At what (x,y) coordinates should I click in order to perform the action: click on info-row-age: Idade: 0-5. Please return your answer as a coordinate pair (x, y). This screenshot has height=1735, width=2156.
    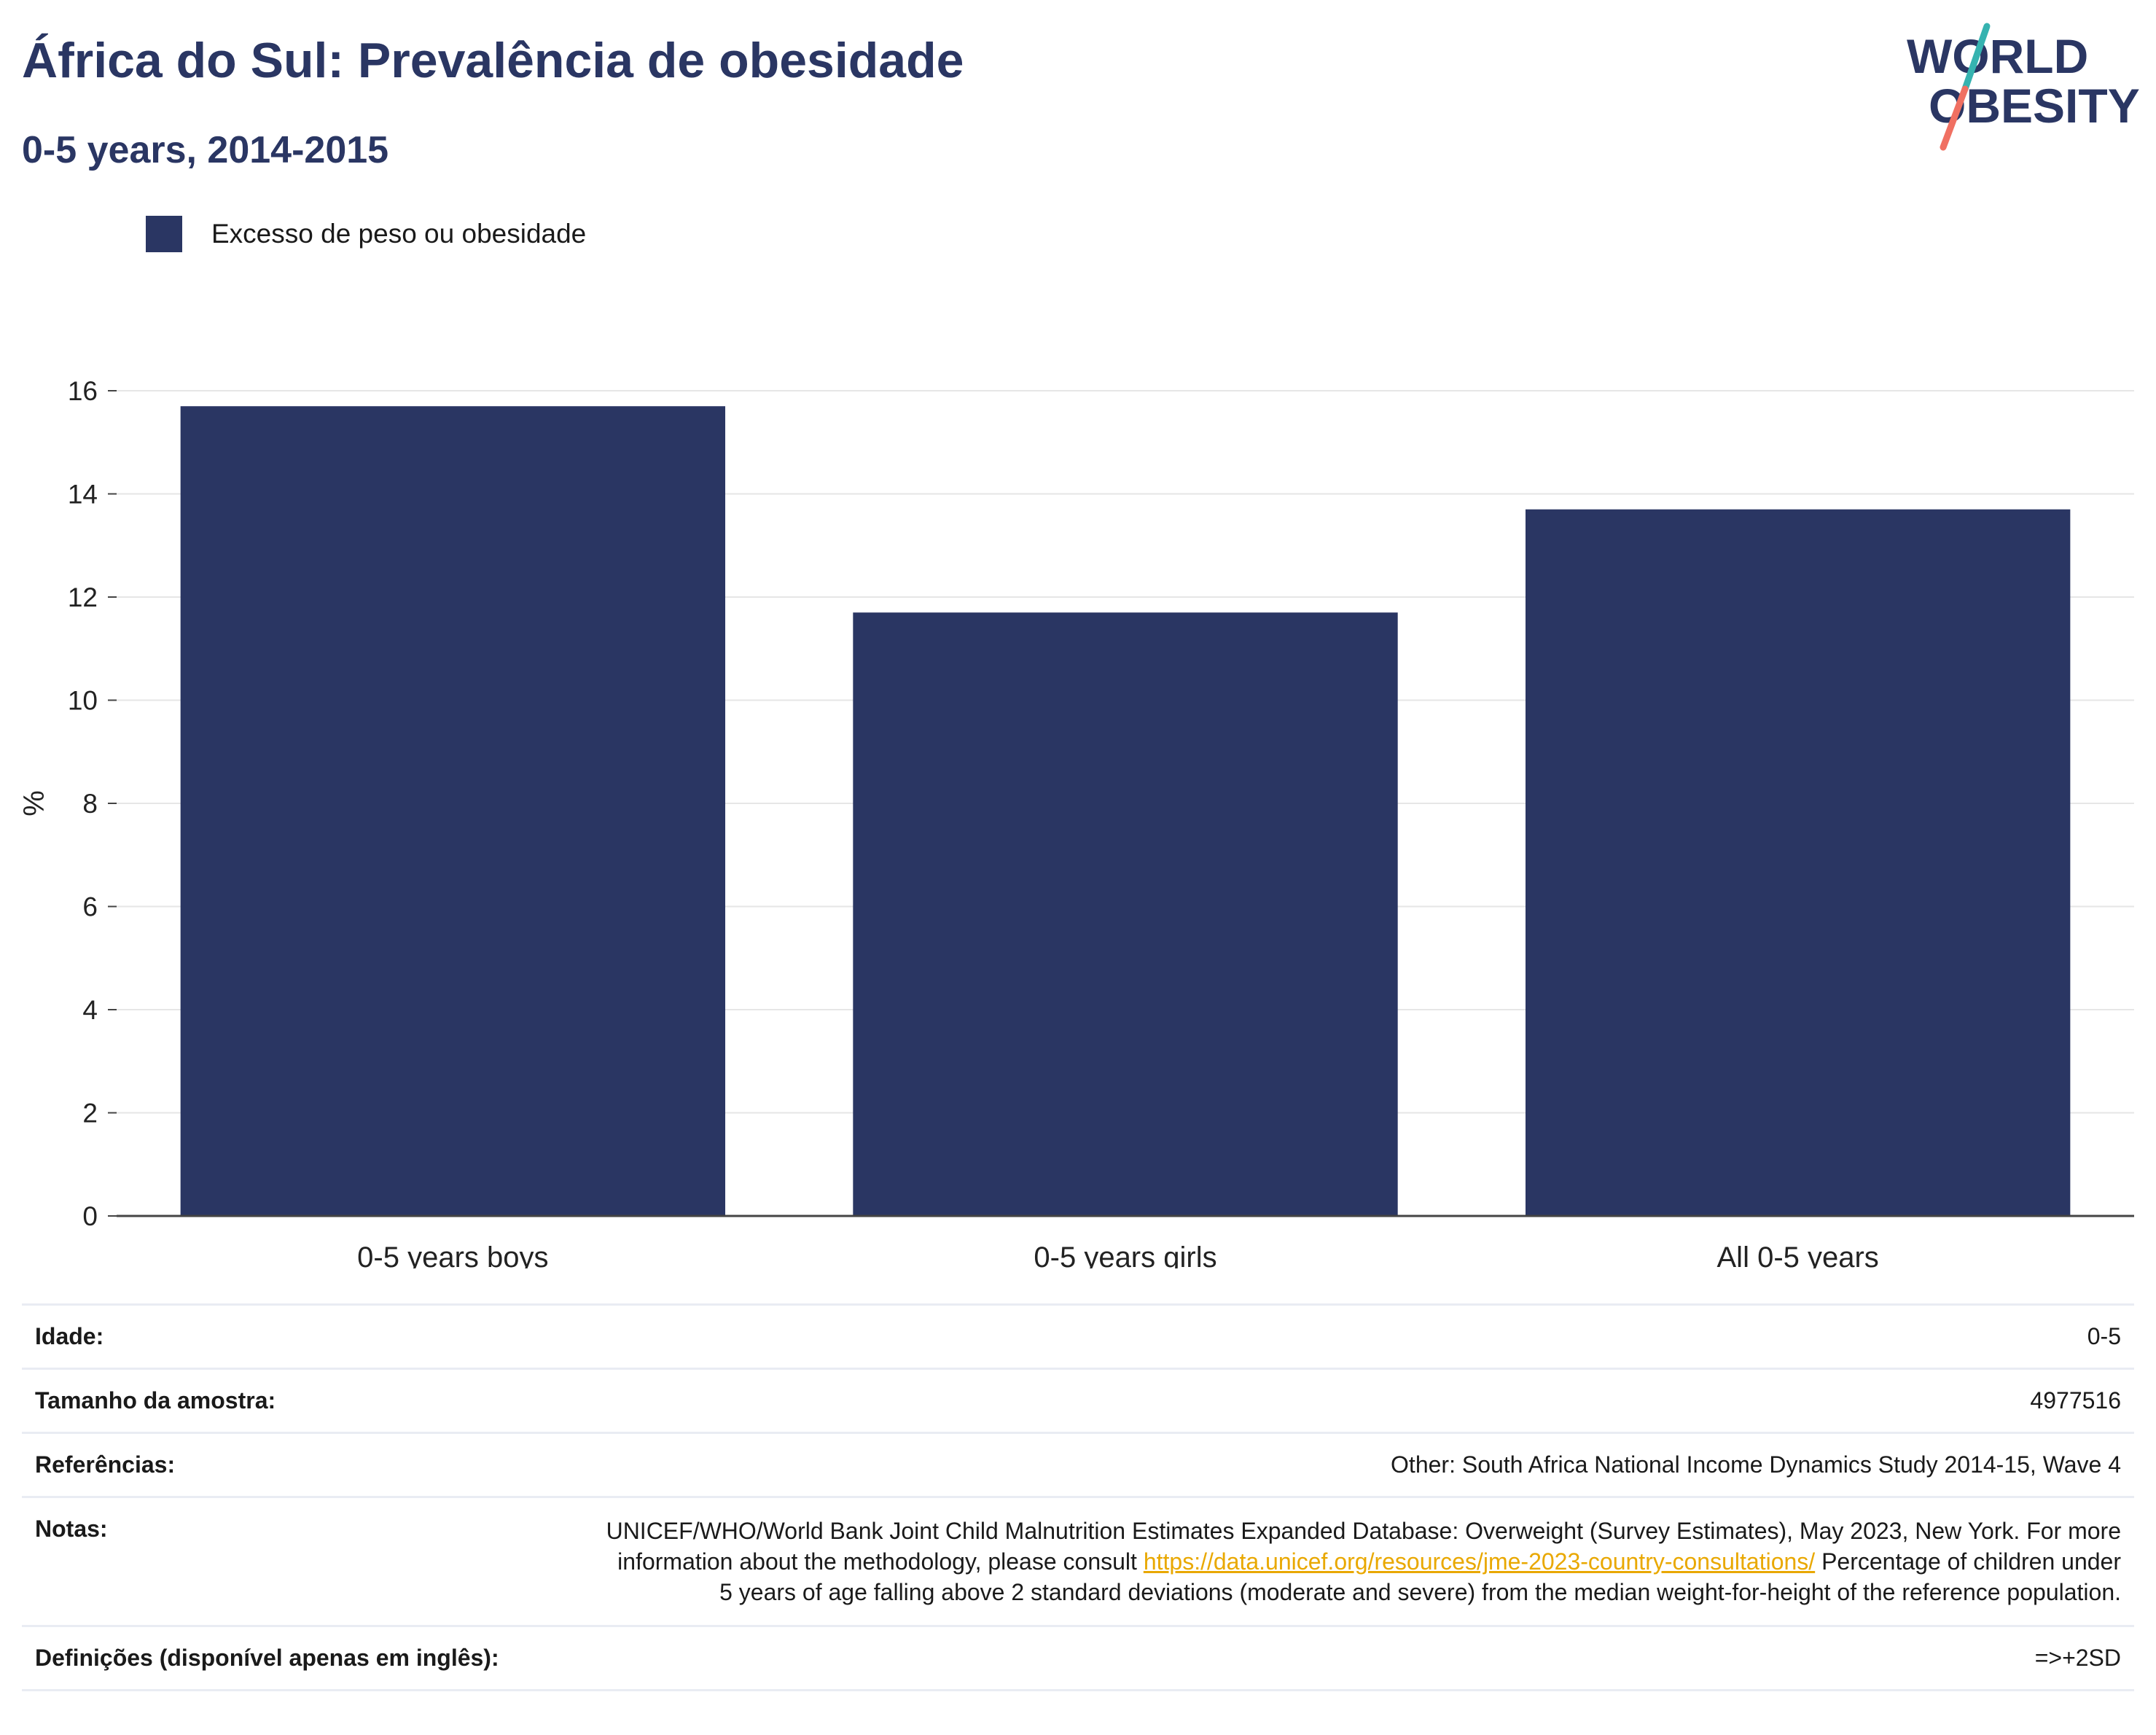
    Looking at the image, I should click on (1078, 1335).